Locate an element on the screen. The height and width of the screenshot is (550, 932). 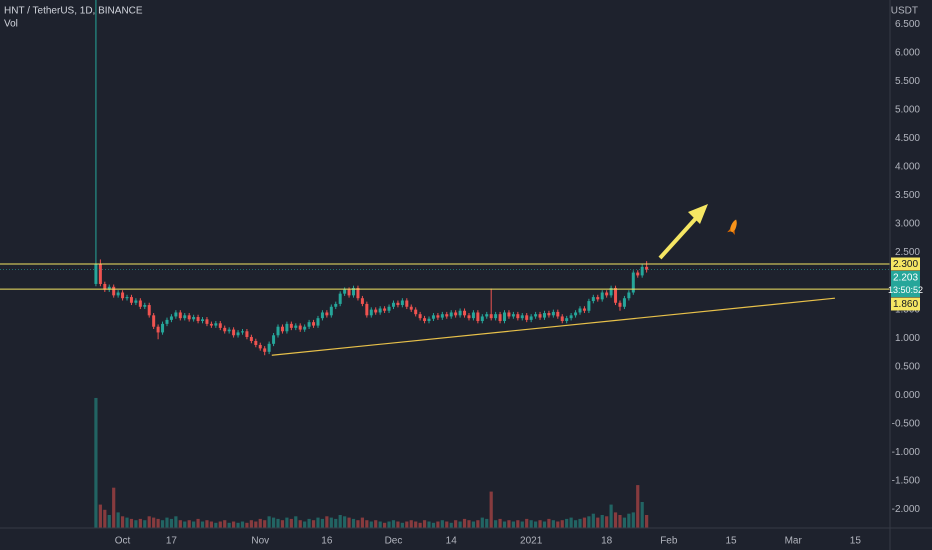
y-axis-unit: USDT is located at coordinates (904, 11).